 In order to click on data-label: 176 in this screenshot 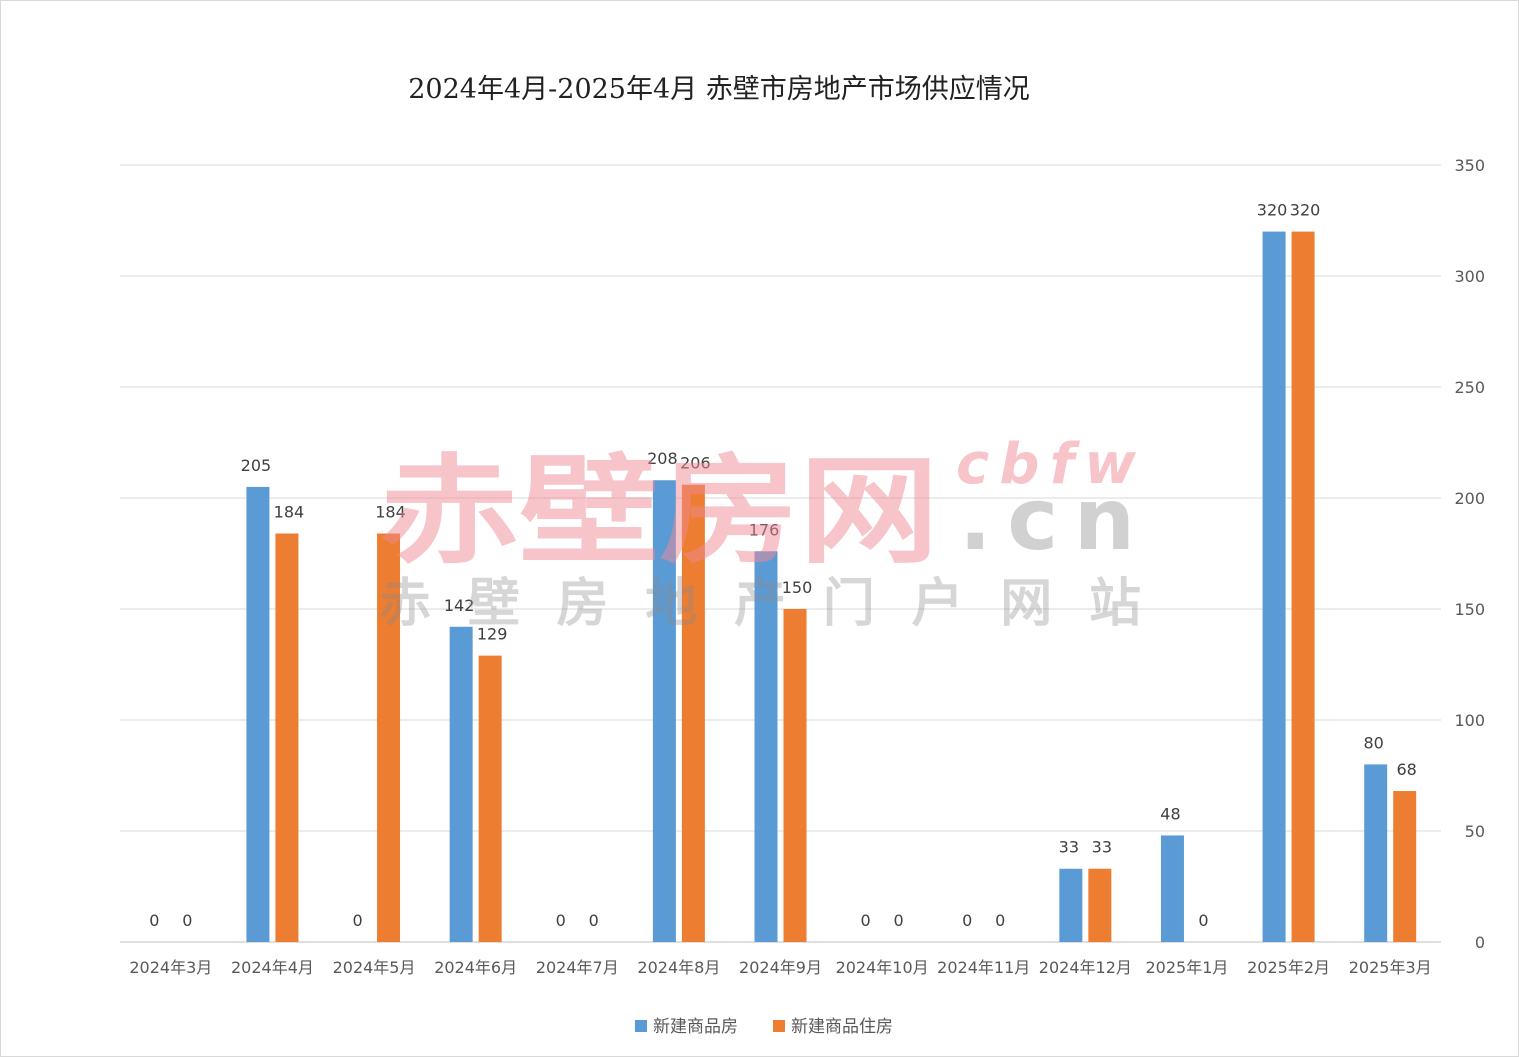, I will do `click(764, 529)`.